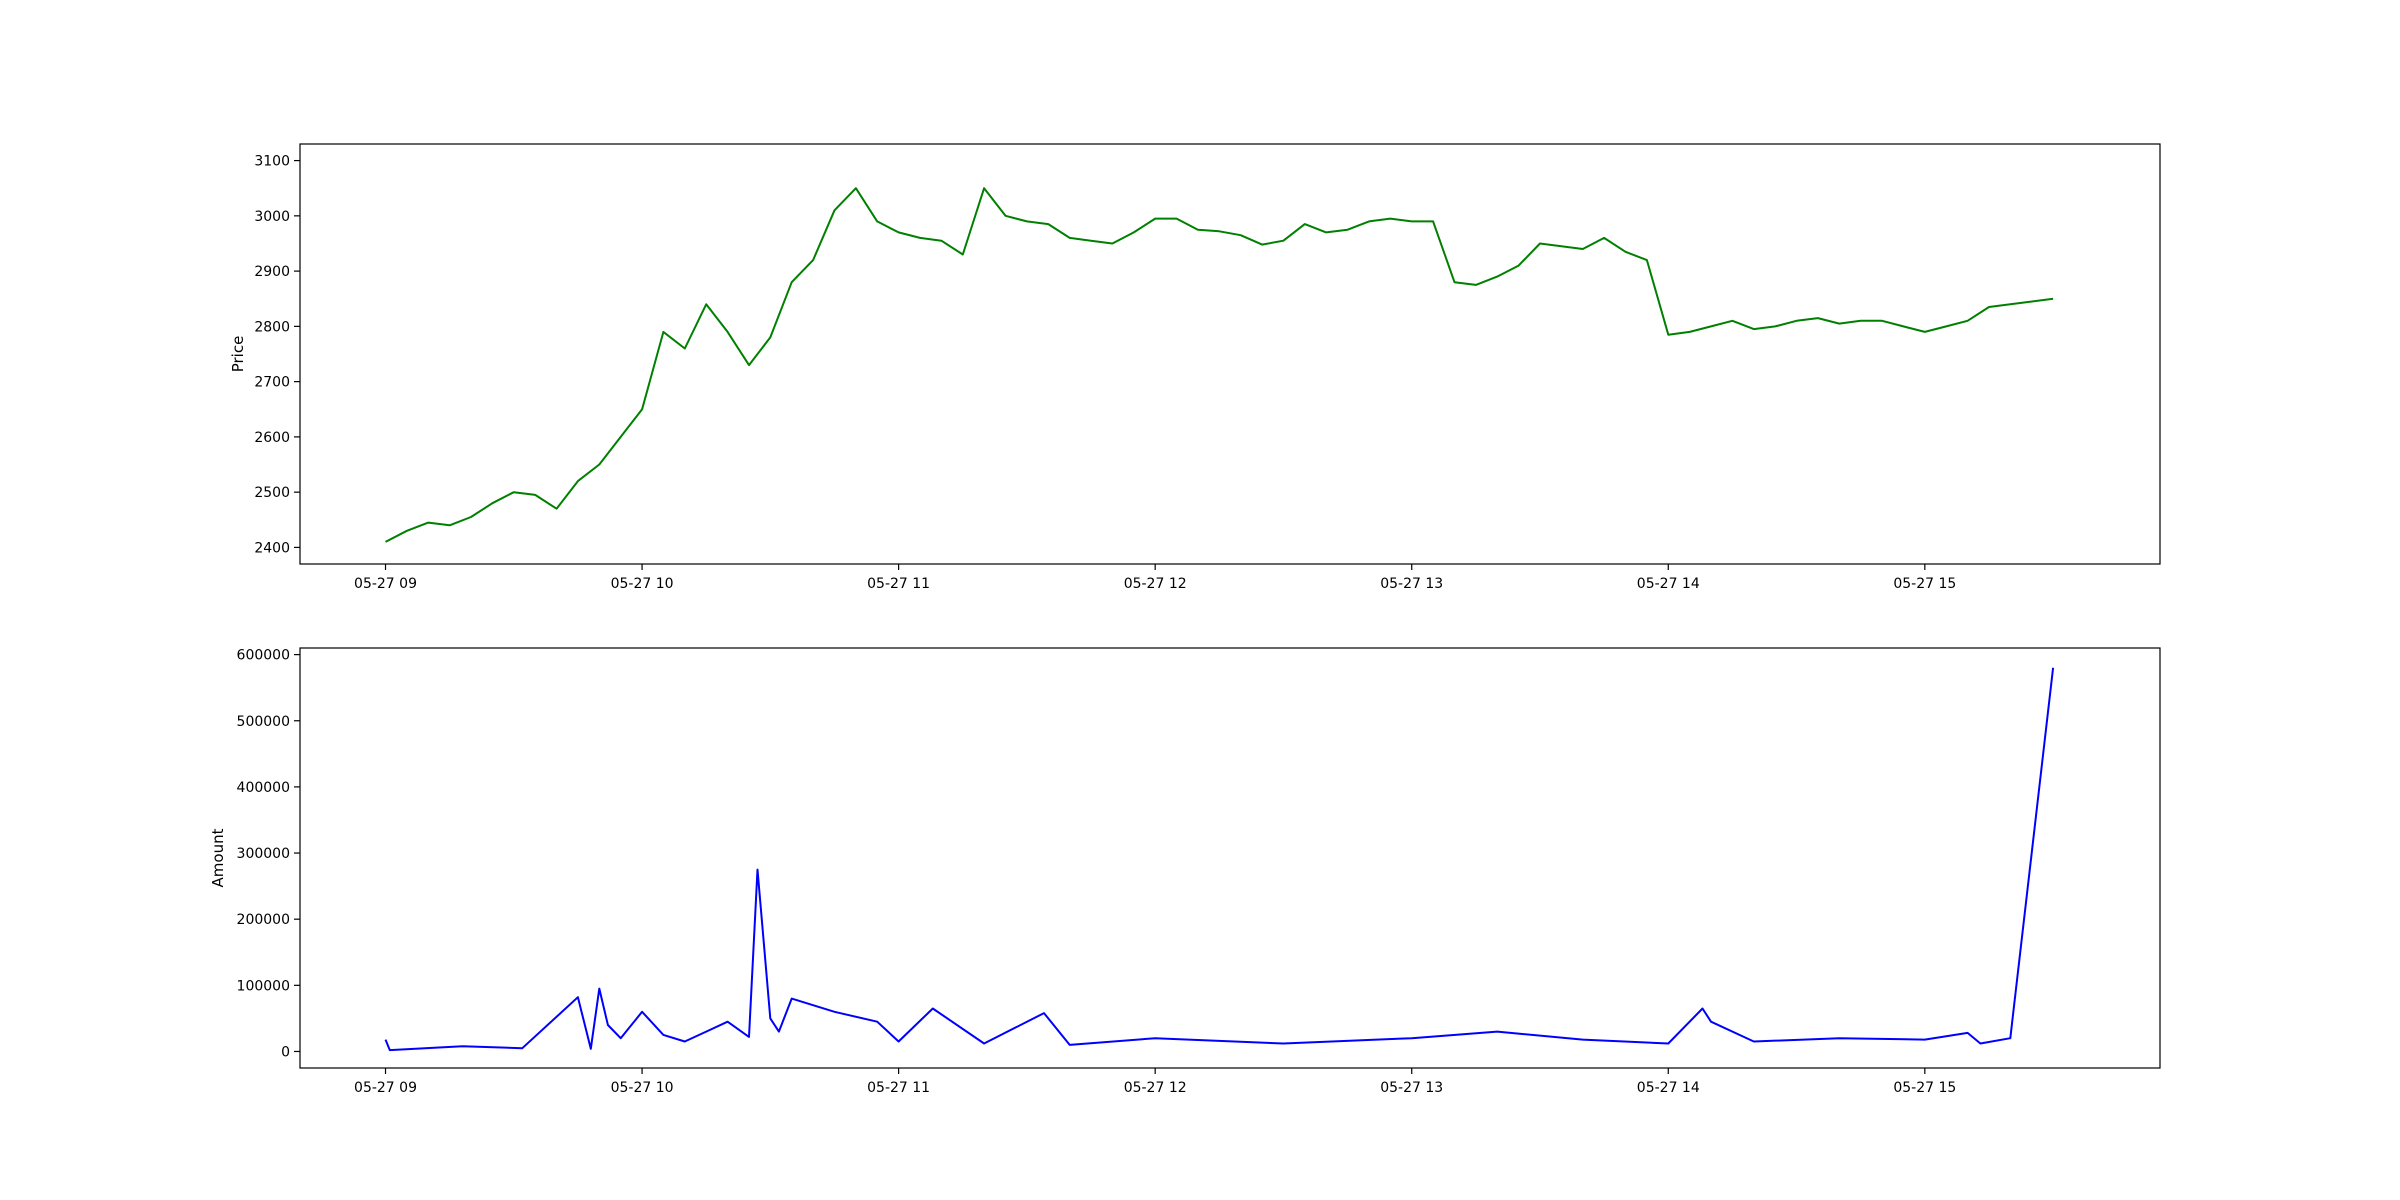 The width and height of the screenshot is (2400, 1200). I want to click on y-axis-label: Amount, so click(218, 857).